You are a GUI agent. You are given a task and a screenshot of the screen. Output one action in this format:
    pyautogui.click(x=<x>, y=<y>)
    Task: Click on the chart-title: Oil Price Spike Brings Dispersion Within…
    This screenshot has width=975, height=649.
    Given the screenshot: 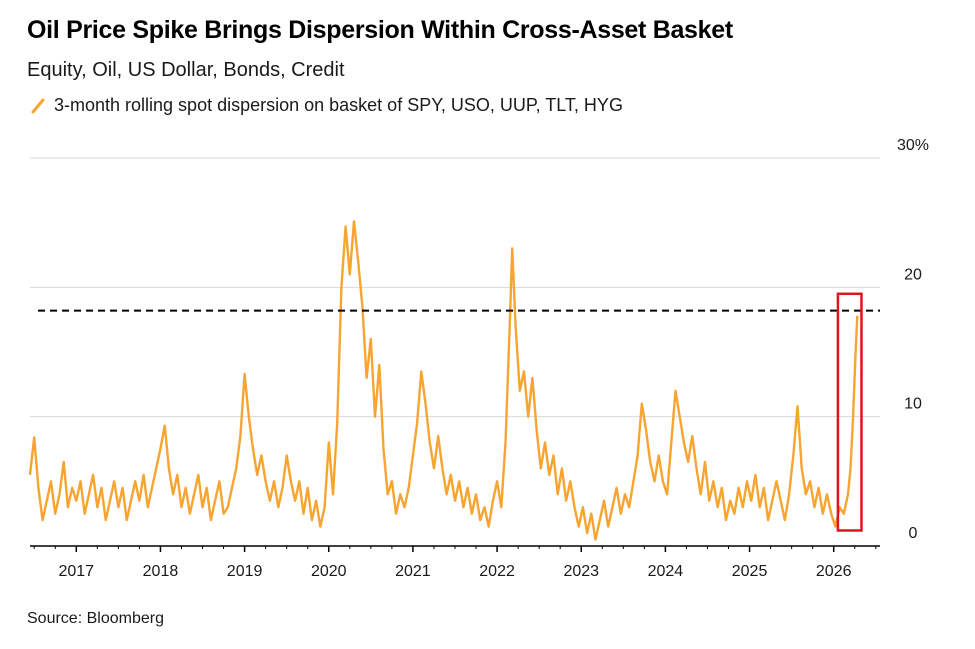 What is the action you would take?
    pyautogui.click(x=380, y=30)
    